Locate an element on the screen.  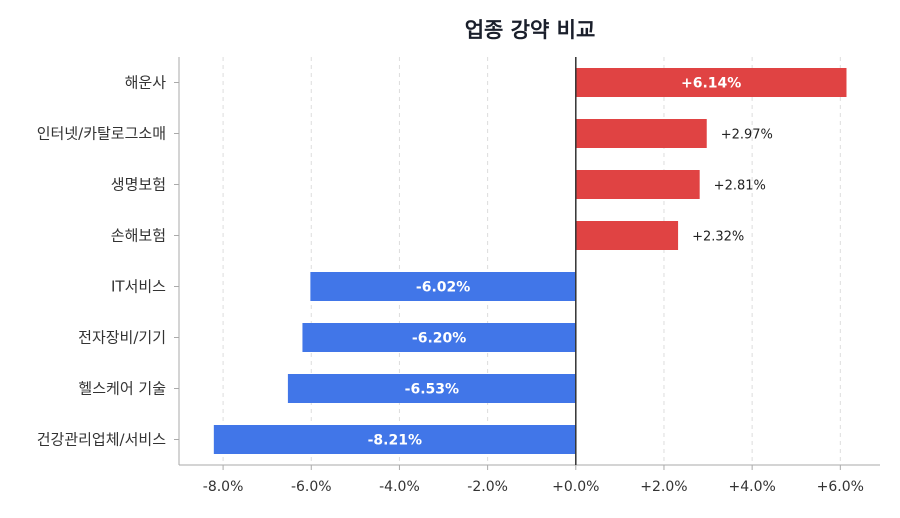
category-label: 전자장비/기기 is located at coordinates (122, 338).